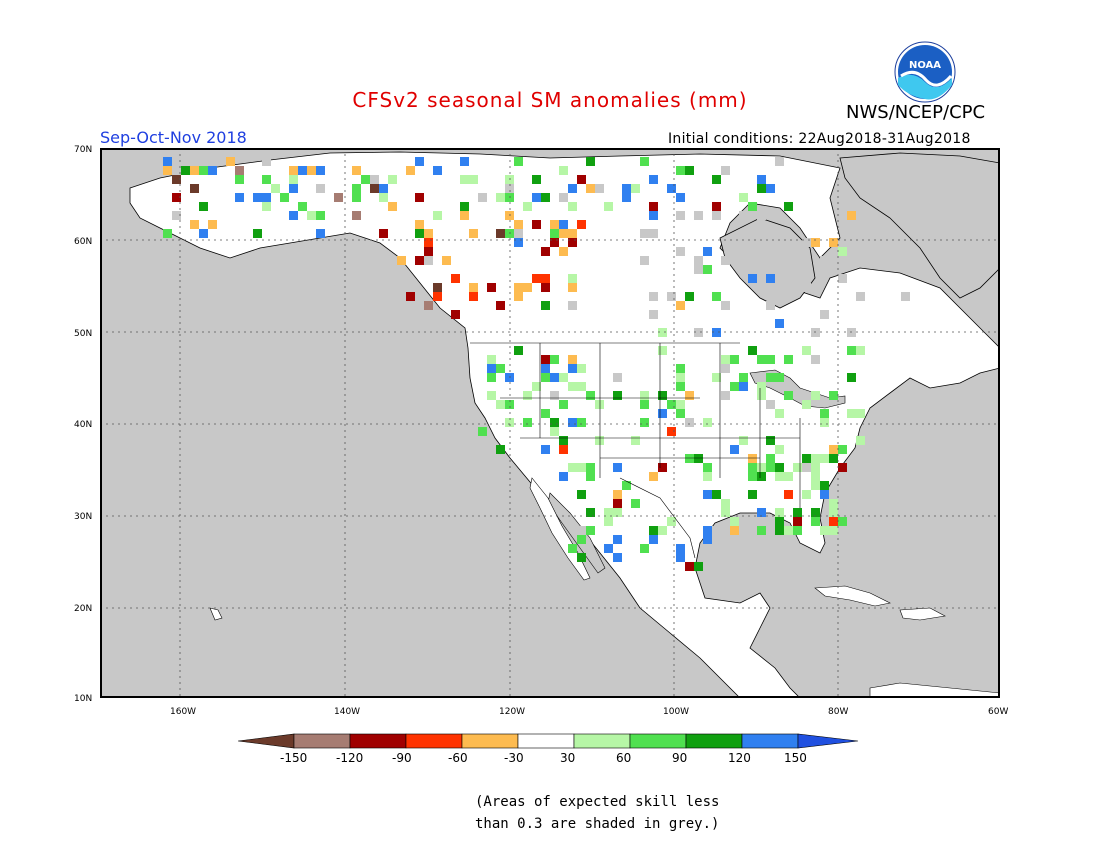  What do you see at coordinates (551, 759) in the screenshot?
I see `colorbar-tick-labels: -150 -120 -90 -60 -30 30 60 90 120 150` at bounding box center [551, 759].